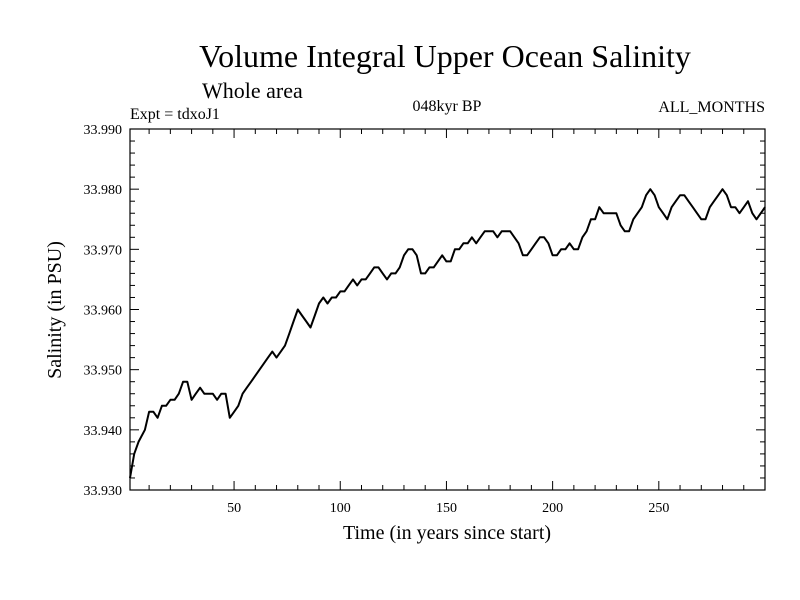 This screenshot has height=600, width=800. What do you see at coordinates (234, 508) in the screenshot?
I see `x-tick-label: 50` at bounding box center [234, 508].